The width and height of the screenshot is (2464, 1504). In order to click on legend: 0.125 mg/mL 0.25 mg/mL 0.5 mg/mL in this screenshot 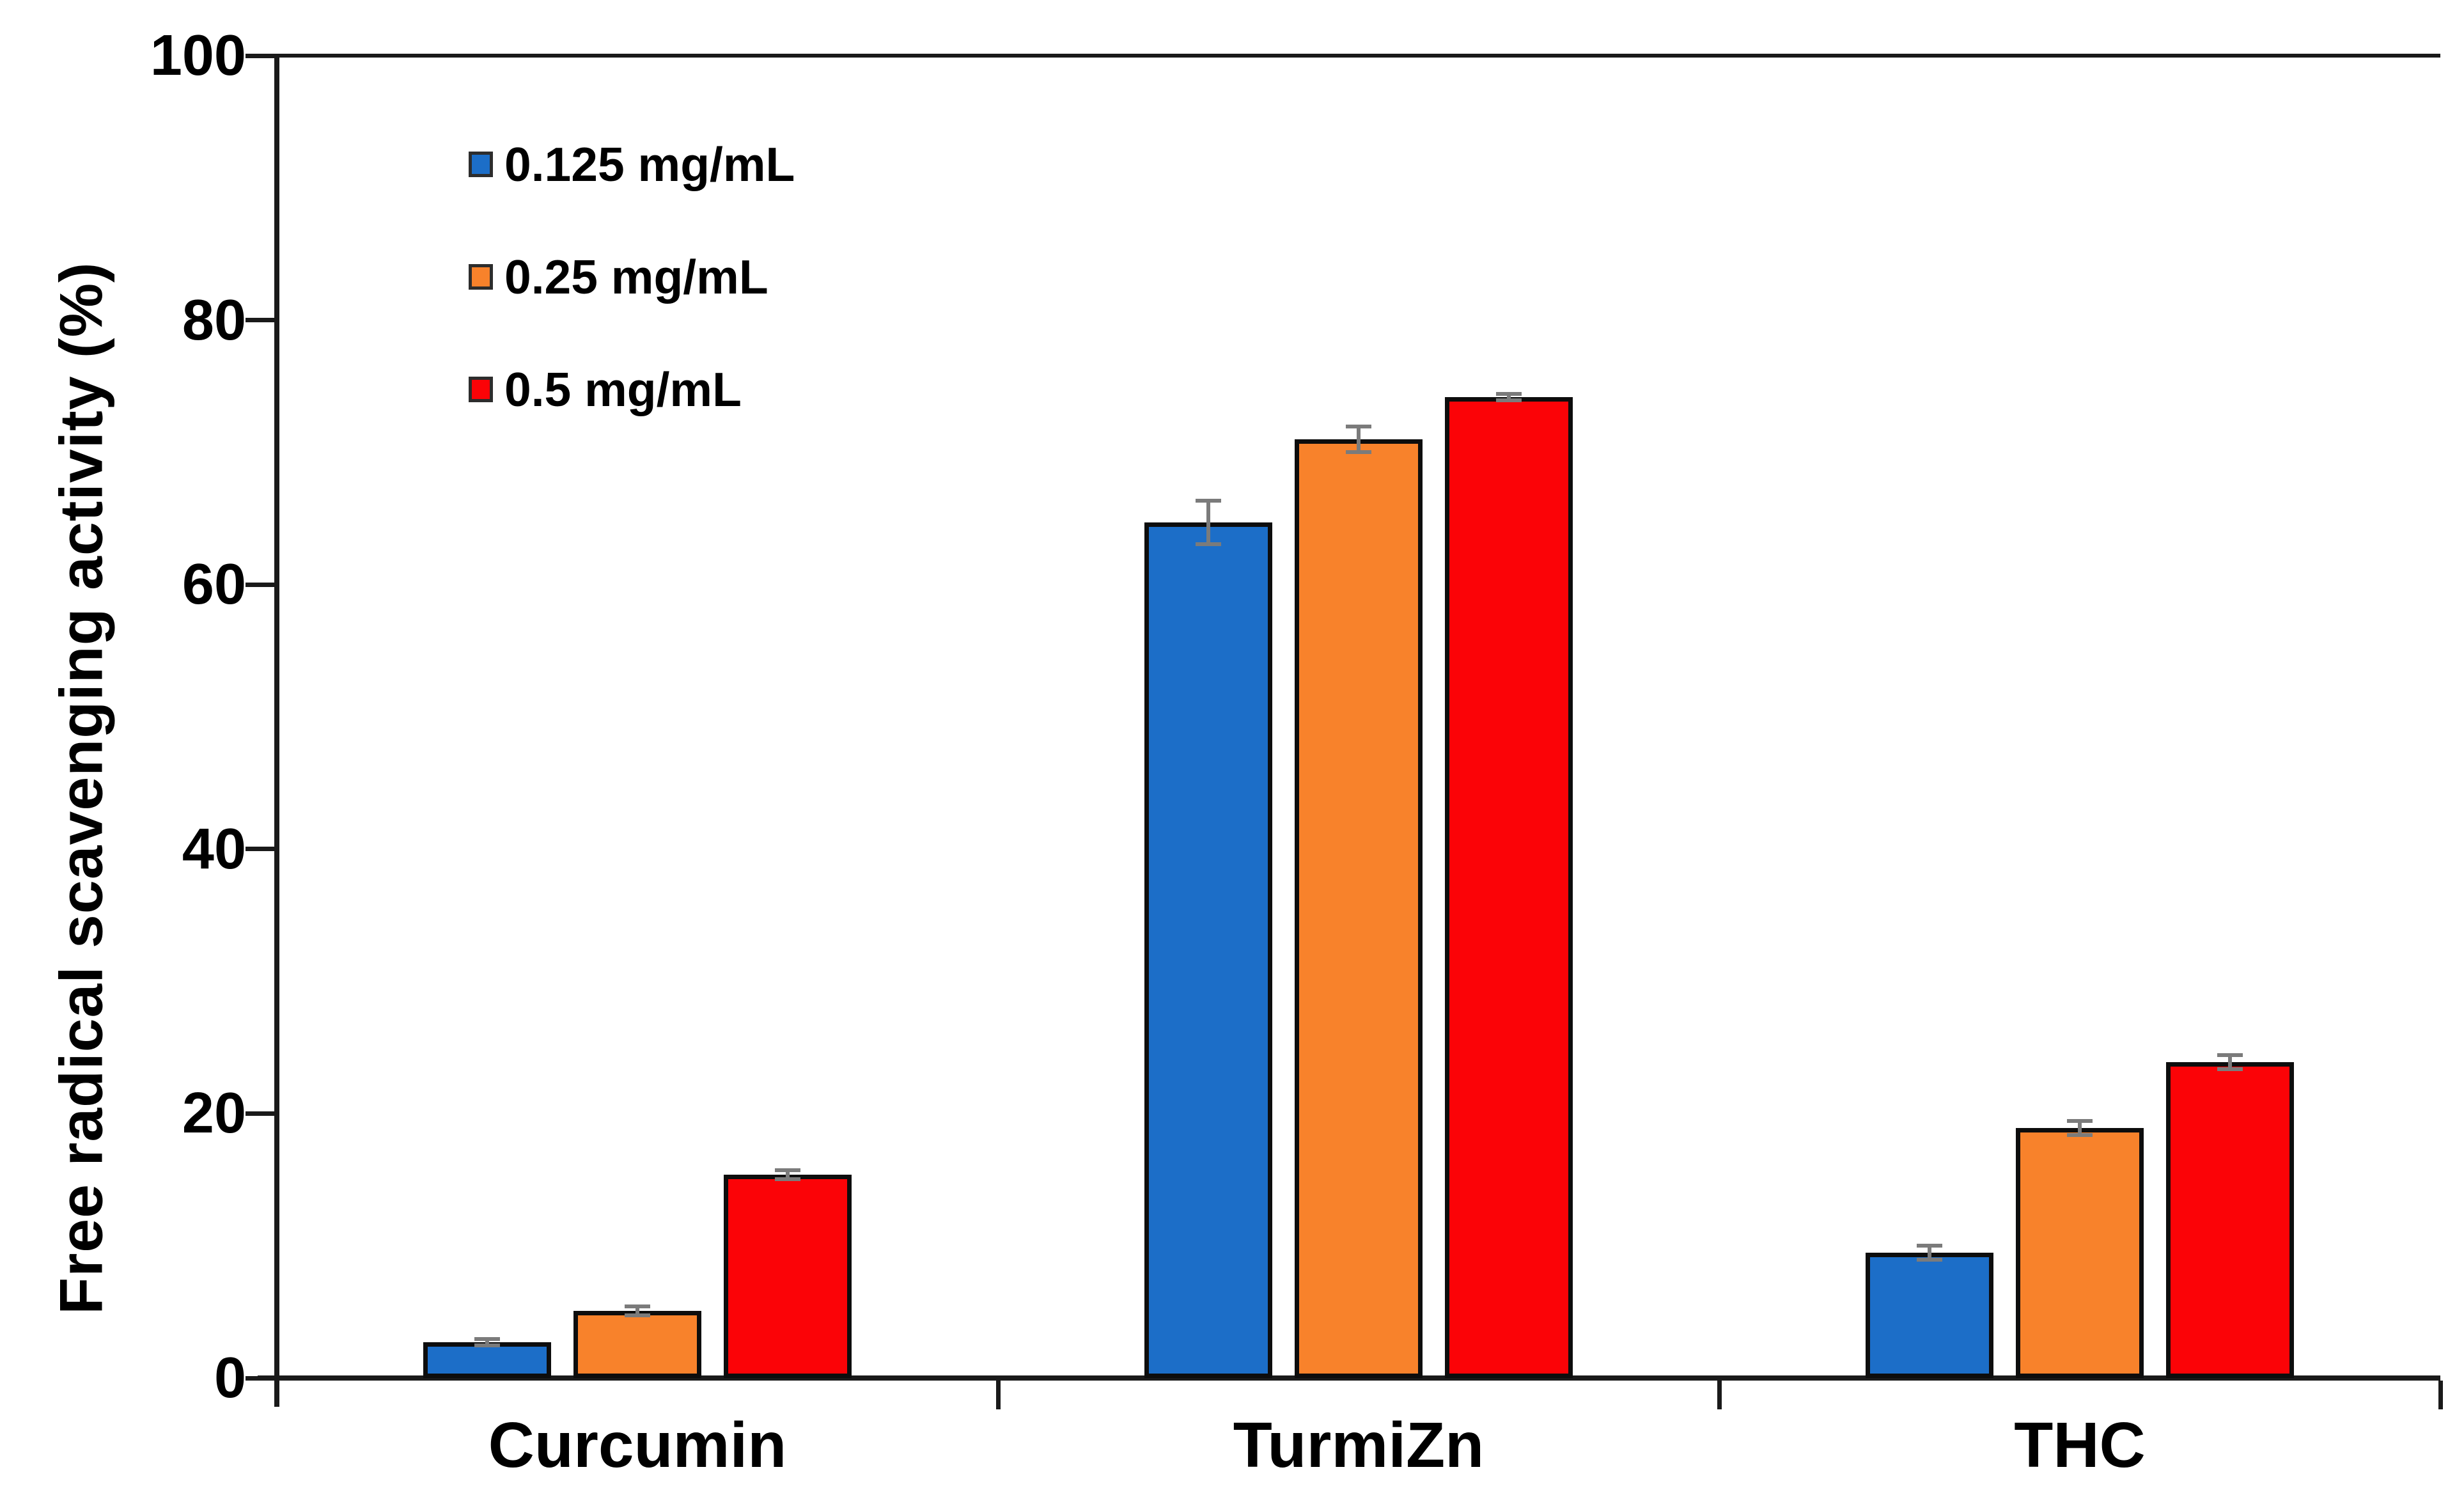, I will do `click(632, 304)`.